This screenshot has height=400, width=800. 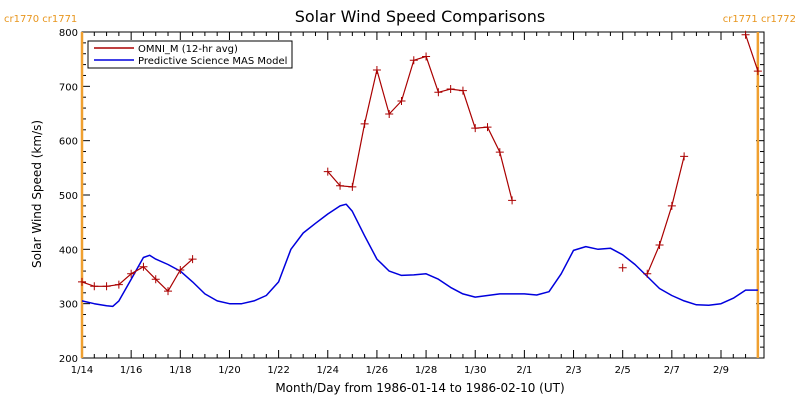 I want to click on x-tick-label: 2/5, so click(x=623, y=370).